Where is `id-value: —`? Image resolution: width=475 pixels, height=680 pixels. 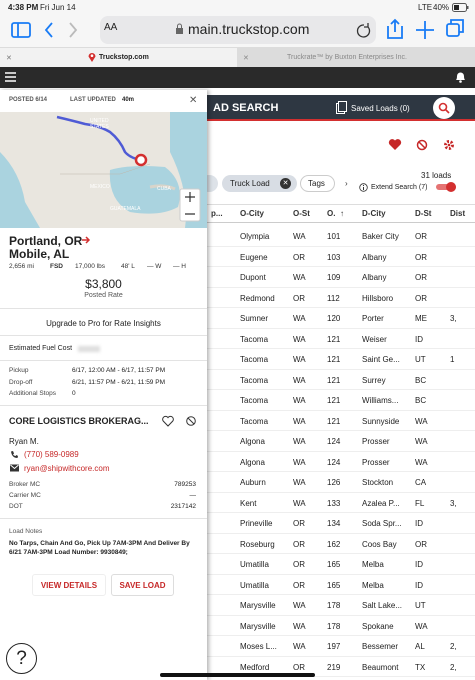
id-value: — is located at coordinates (193, 495).